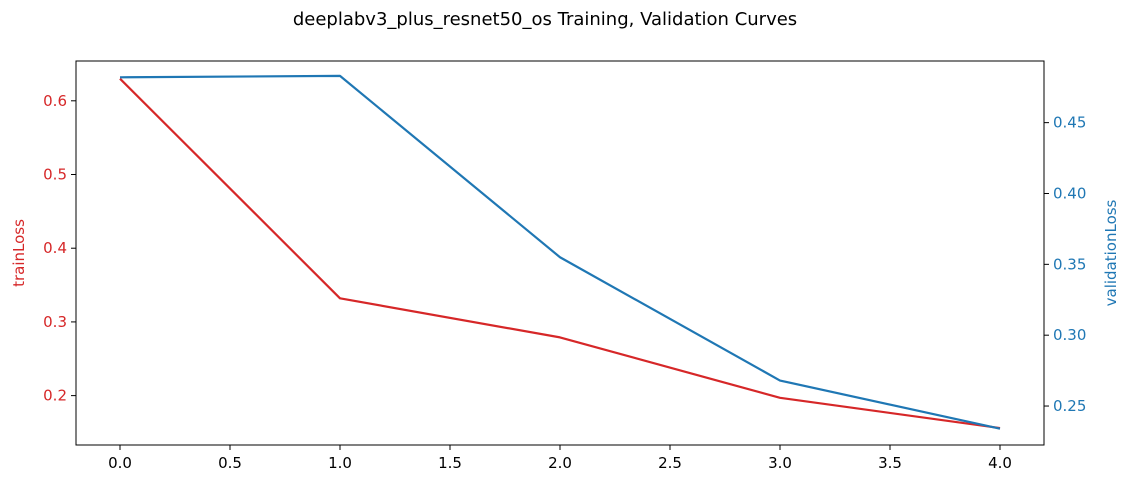 Image resolution: width=1127 pixels, height=486 pixels. Describe the element at coordinates (55, 322) in the screenshot. I see `y-left-tick-label: 0.3` at that location.